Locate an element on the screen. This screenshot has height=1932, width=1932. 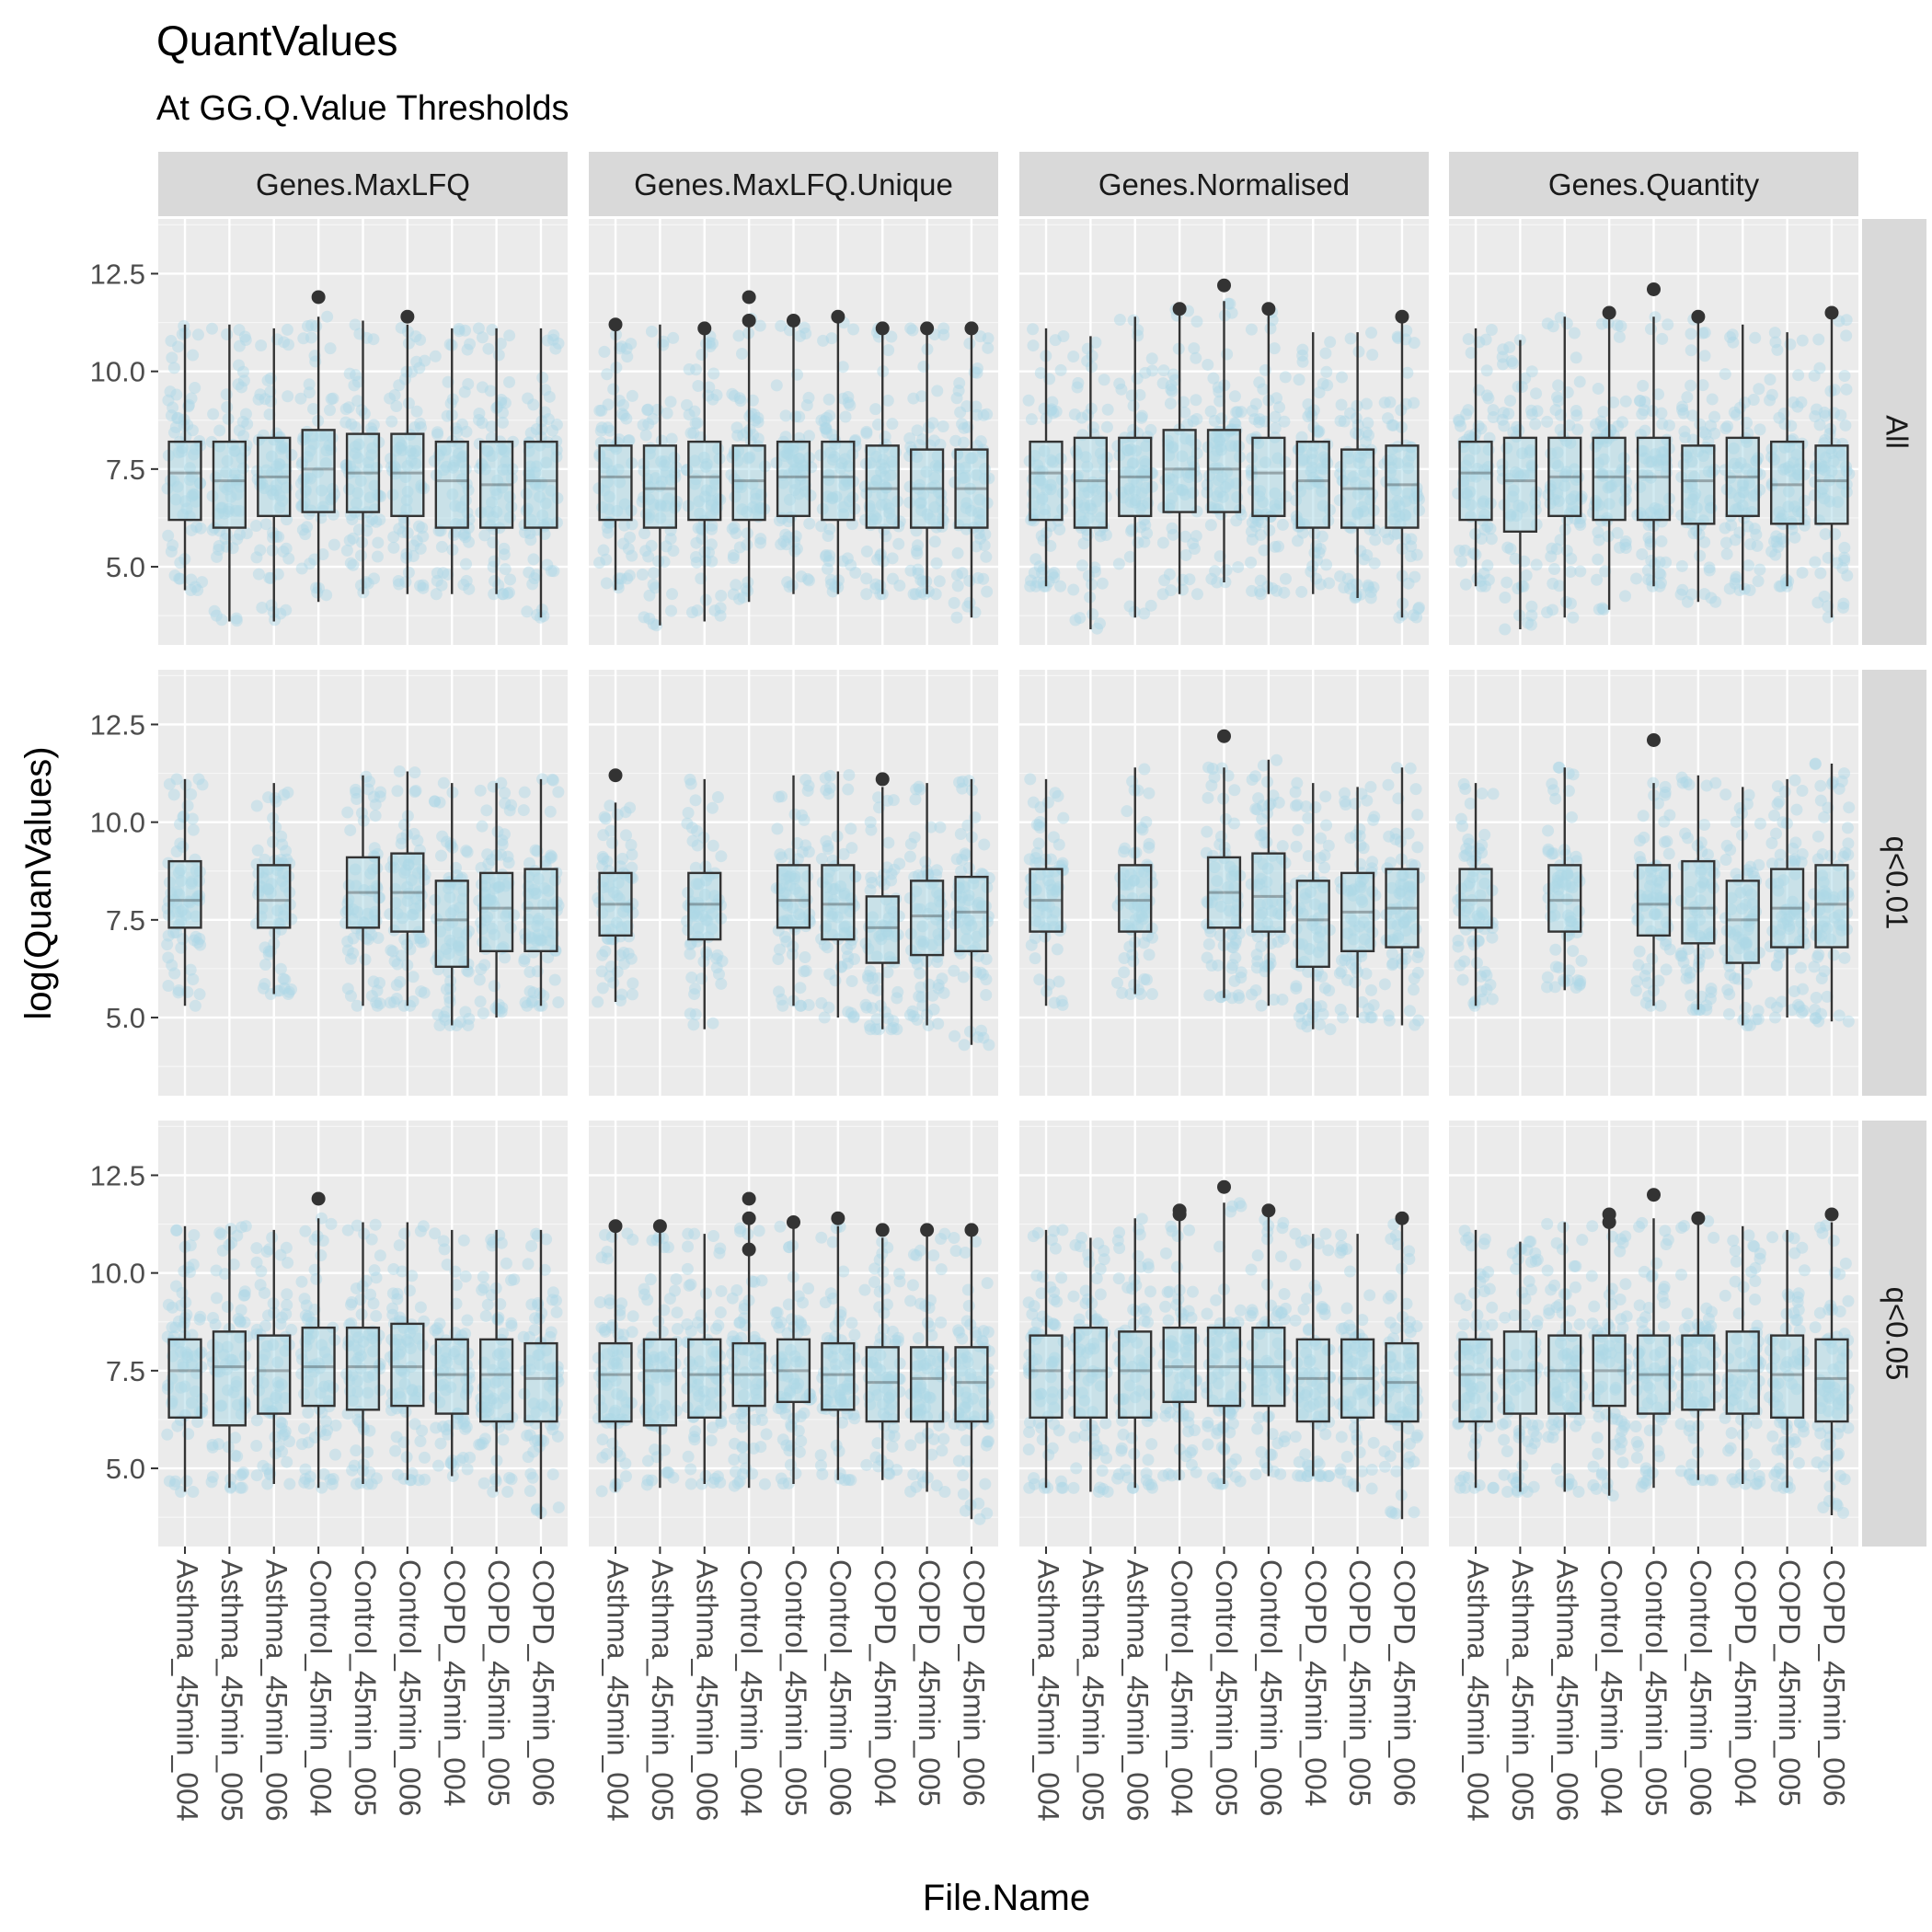
facet-strip-label: q<0.05 is located at coordinates (1897, 1334).